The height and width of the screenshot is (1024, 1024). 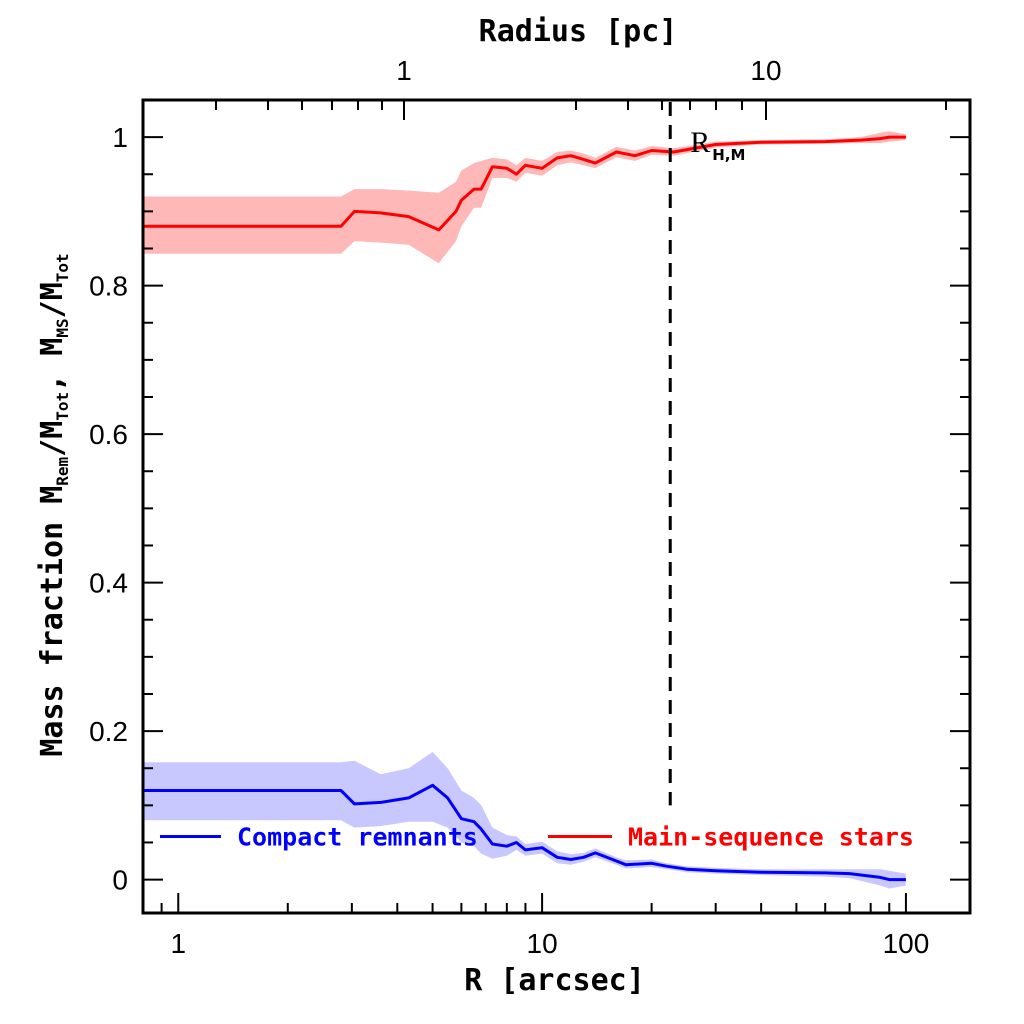 What do you see at coordinates (52, 621) in the screenshot?
I see `y-axis-title-part: Mass fraction M` at bounding box center [52, 621].